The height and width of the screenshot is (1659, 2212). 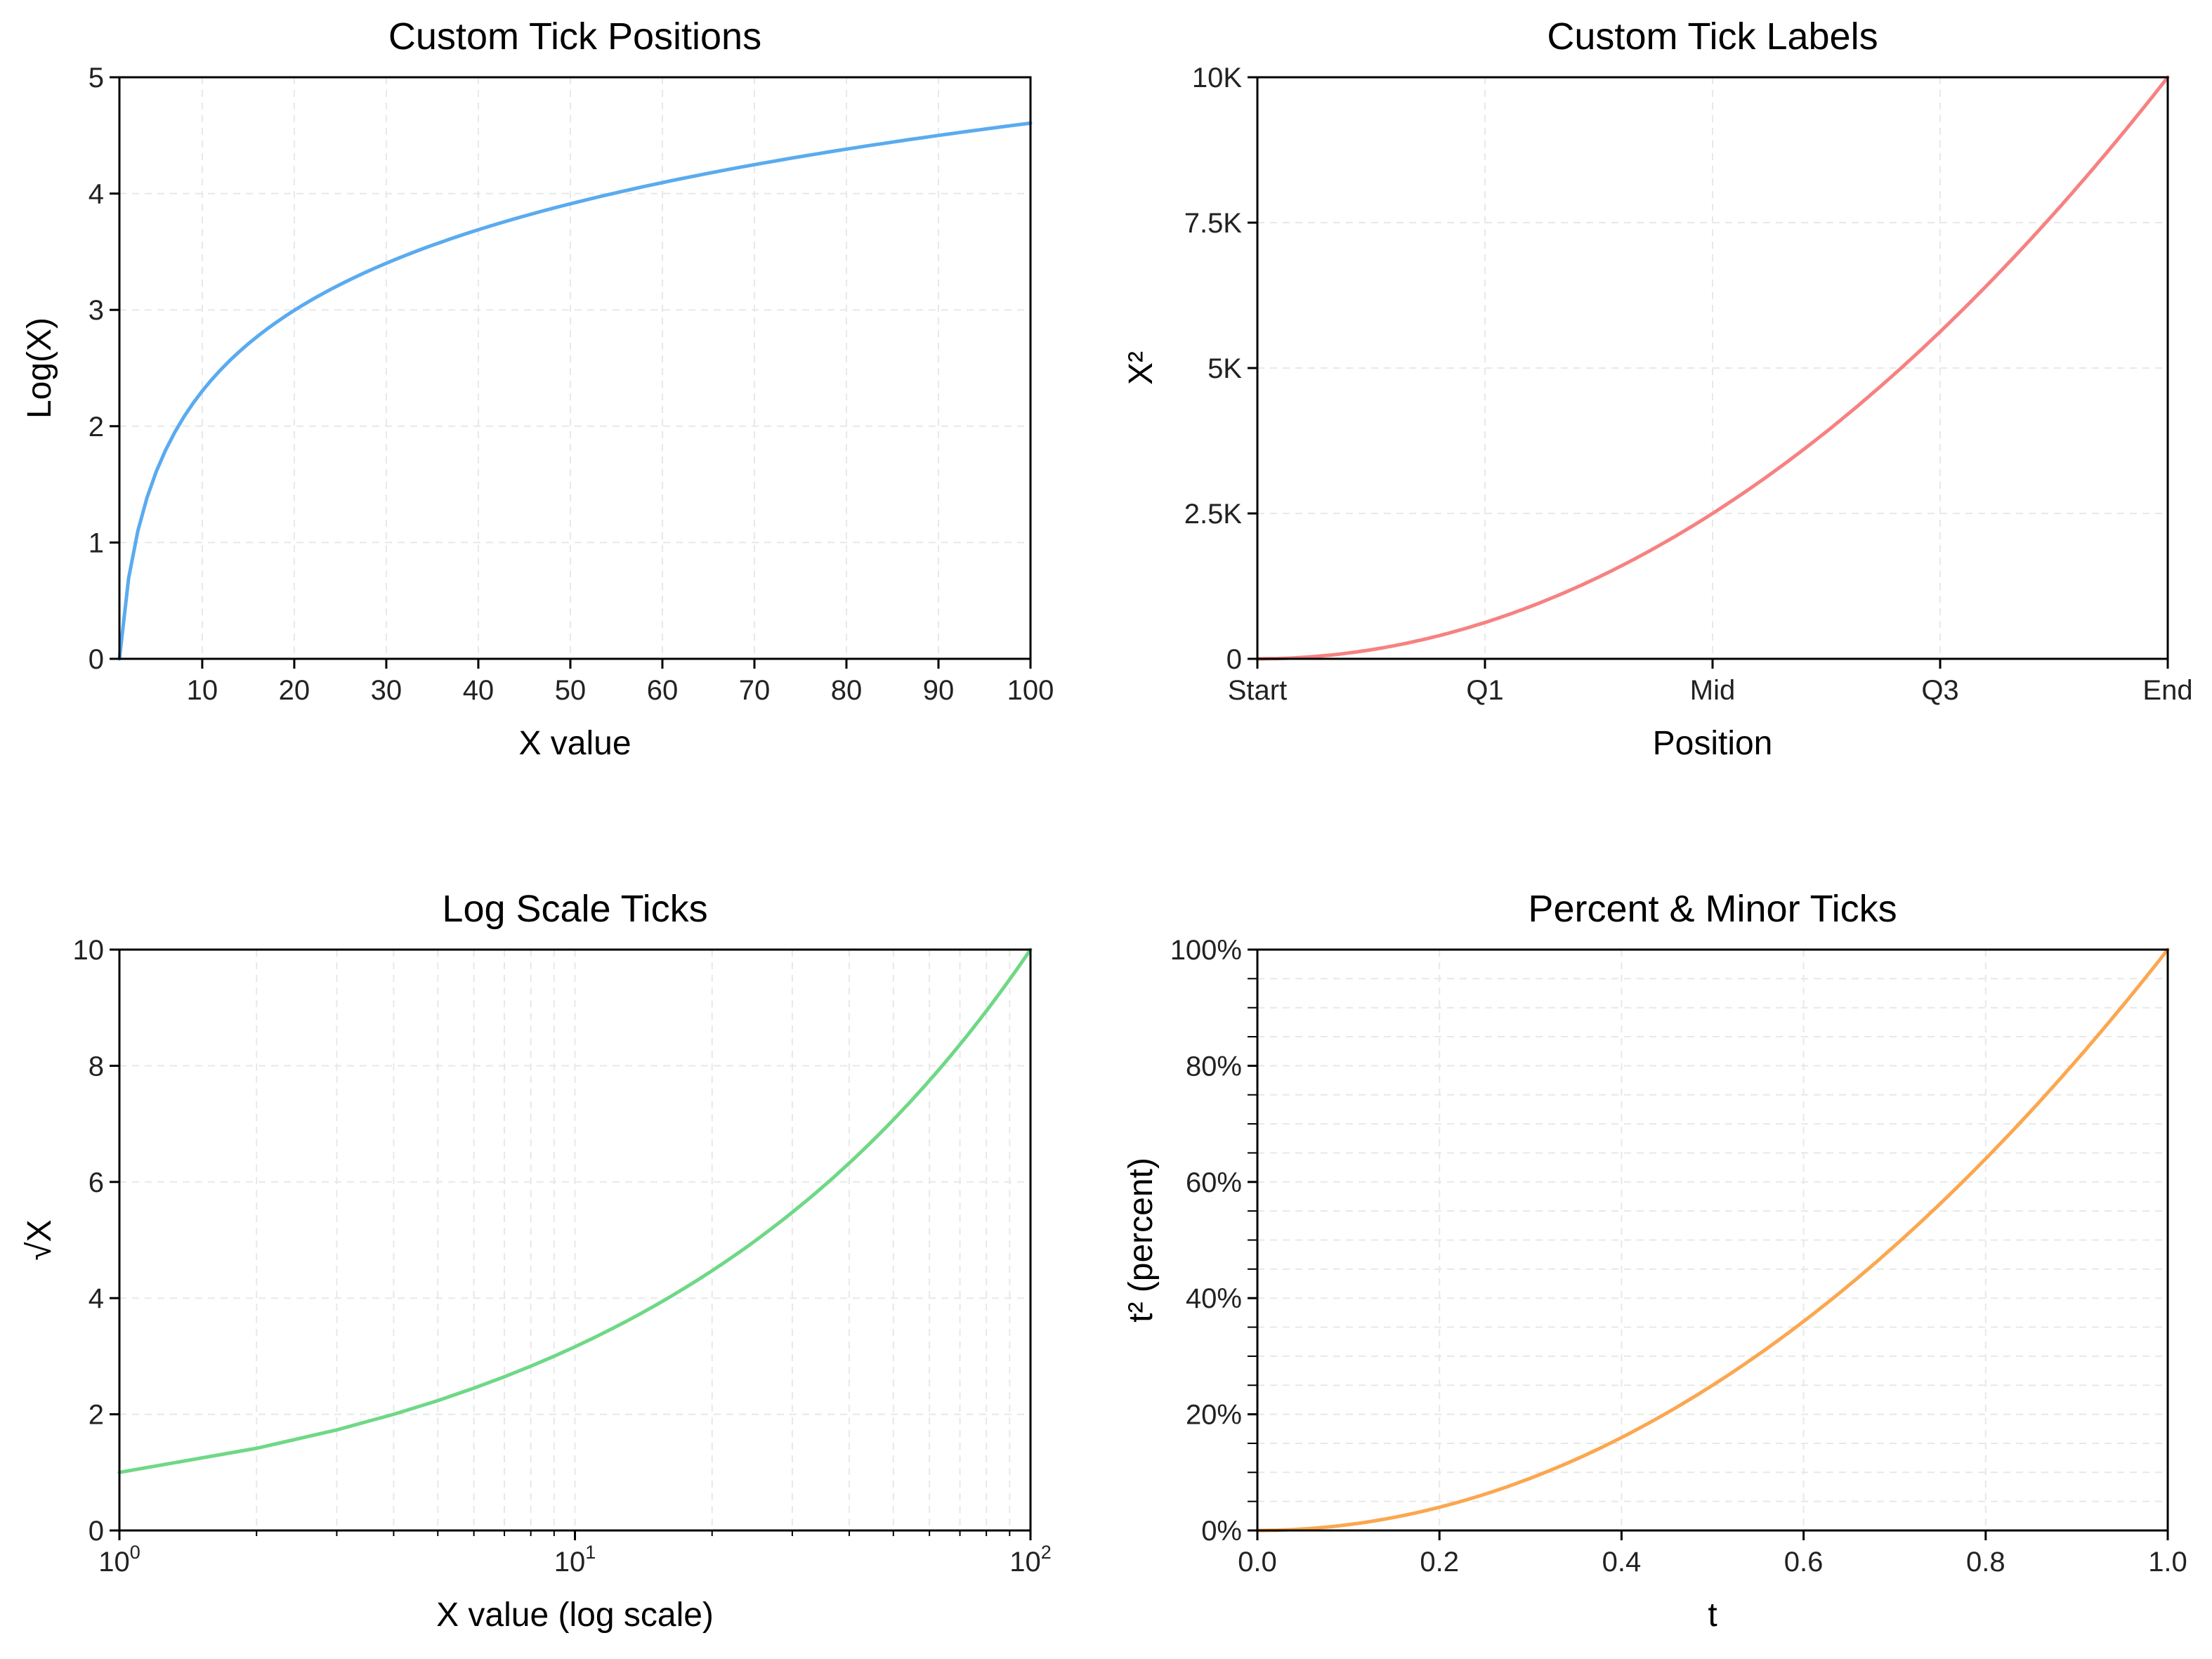 I want to click on y-axis-ticks: 0 1 2 3 4 5, so click(x=104, y=369).